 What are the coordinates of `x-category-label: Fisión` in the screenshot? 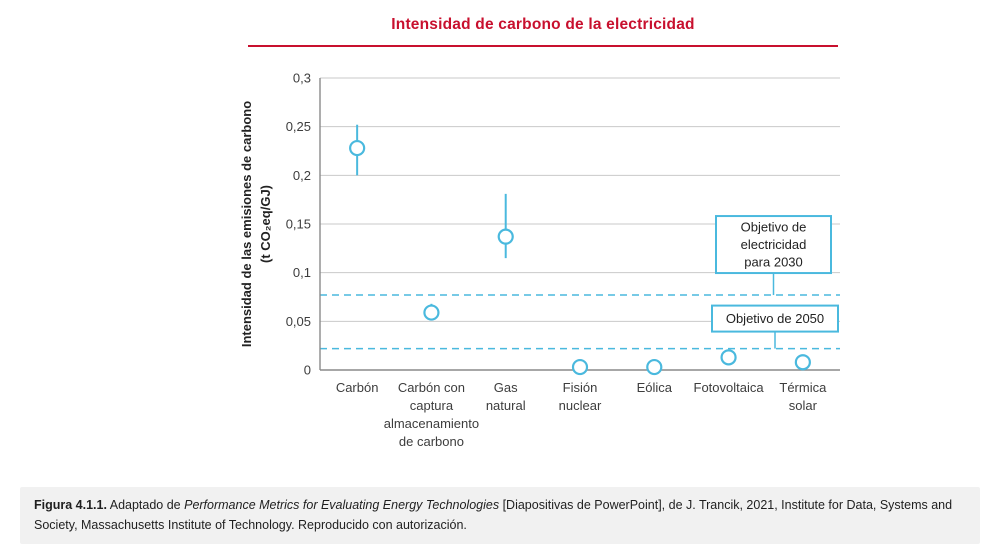 It's located at (580, 387).